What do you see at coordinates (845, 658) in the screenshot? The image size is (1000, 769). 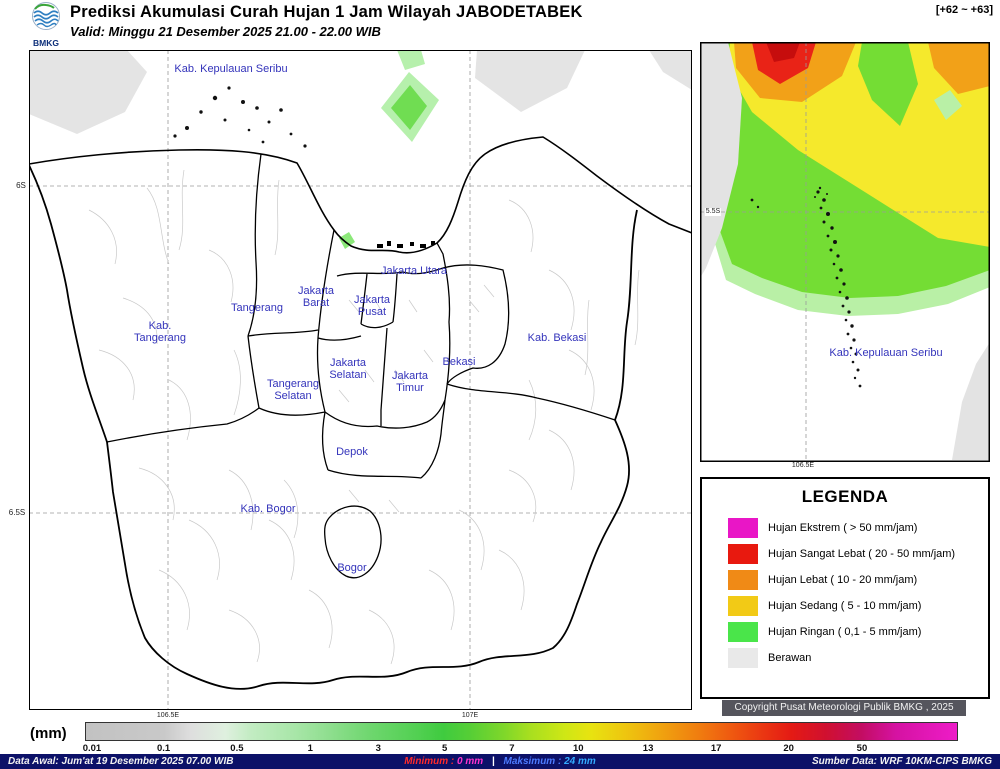 I see `legend-item: Berawan` at bounding box center [845, 658].